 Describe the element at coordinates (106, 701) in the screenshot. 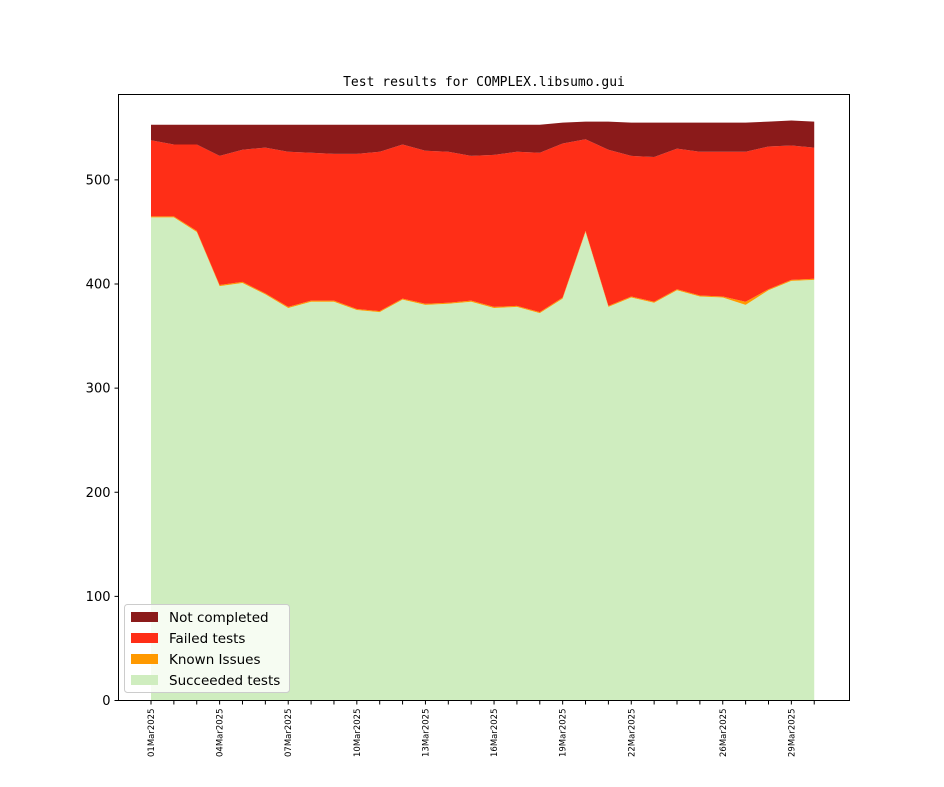

I see `y-tick-label: 0` at that location.